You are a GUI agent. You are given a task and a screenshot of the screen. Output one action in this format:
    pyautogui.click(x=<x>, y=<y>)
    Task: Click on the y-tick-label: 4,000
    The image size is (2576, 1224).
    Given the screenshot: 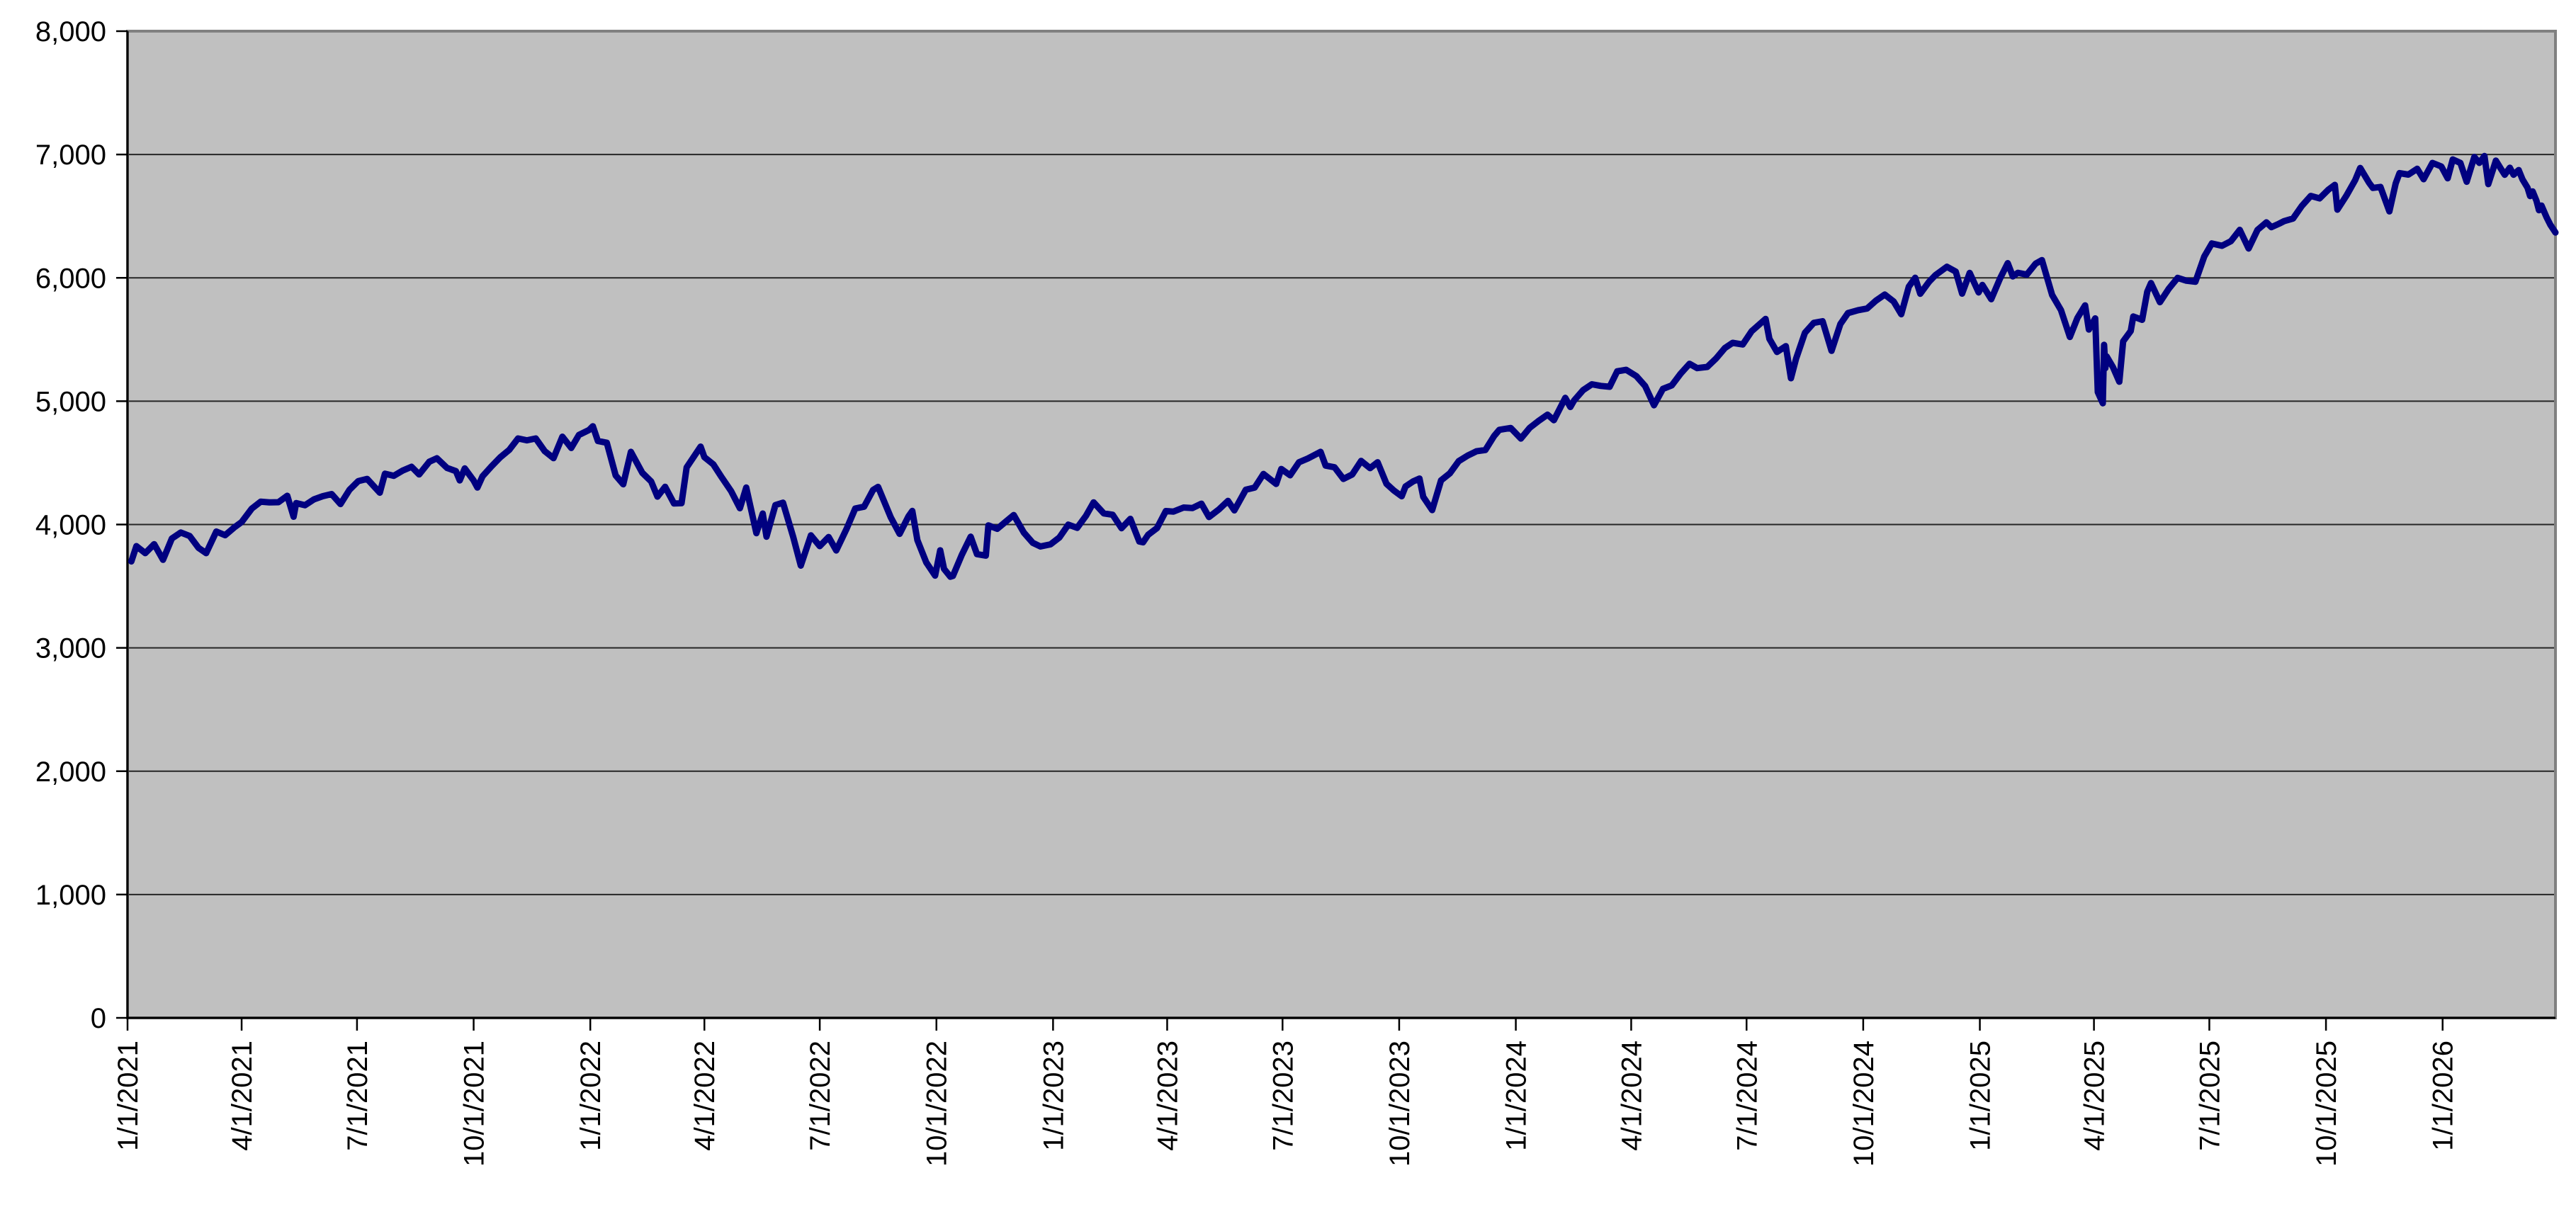 What is the action you would take?
    pyautogui.click(x=70, y=525)
    